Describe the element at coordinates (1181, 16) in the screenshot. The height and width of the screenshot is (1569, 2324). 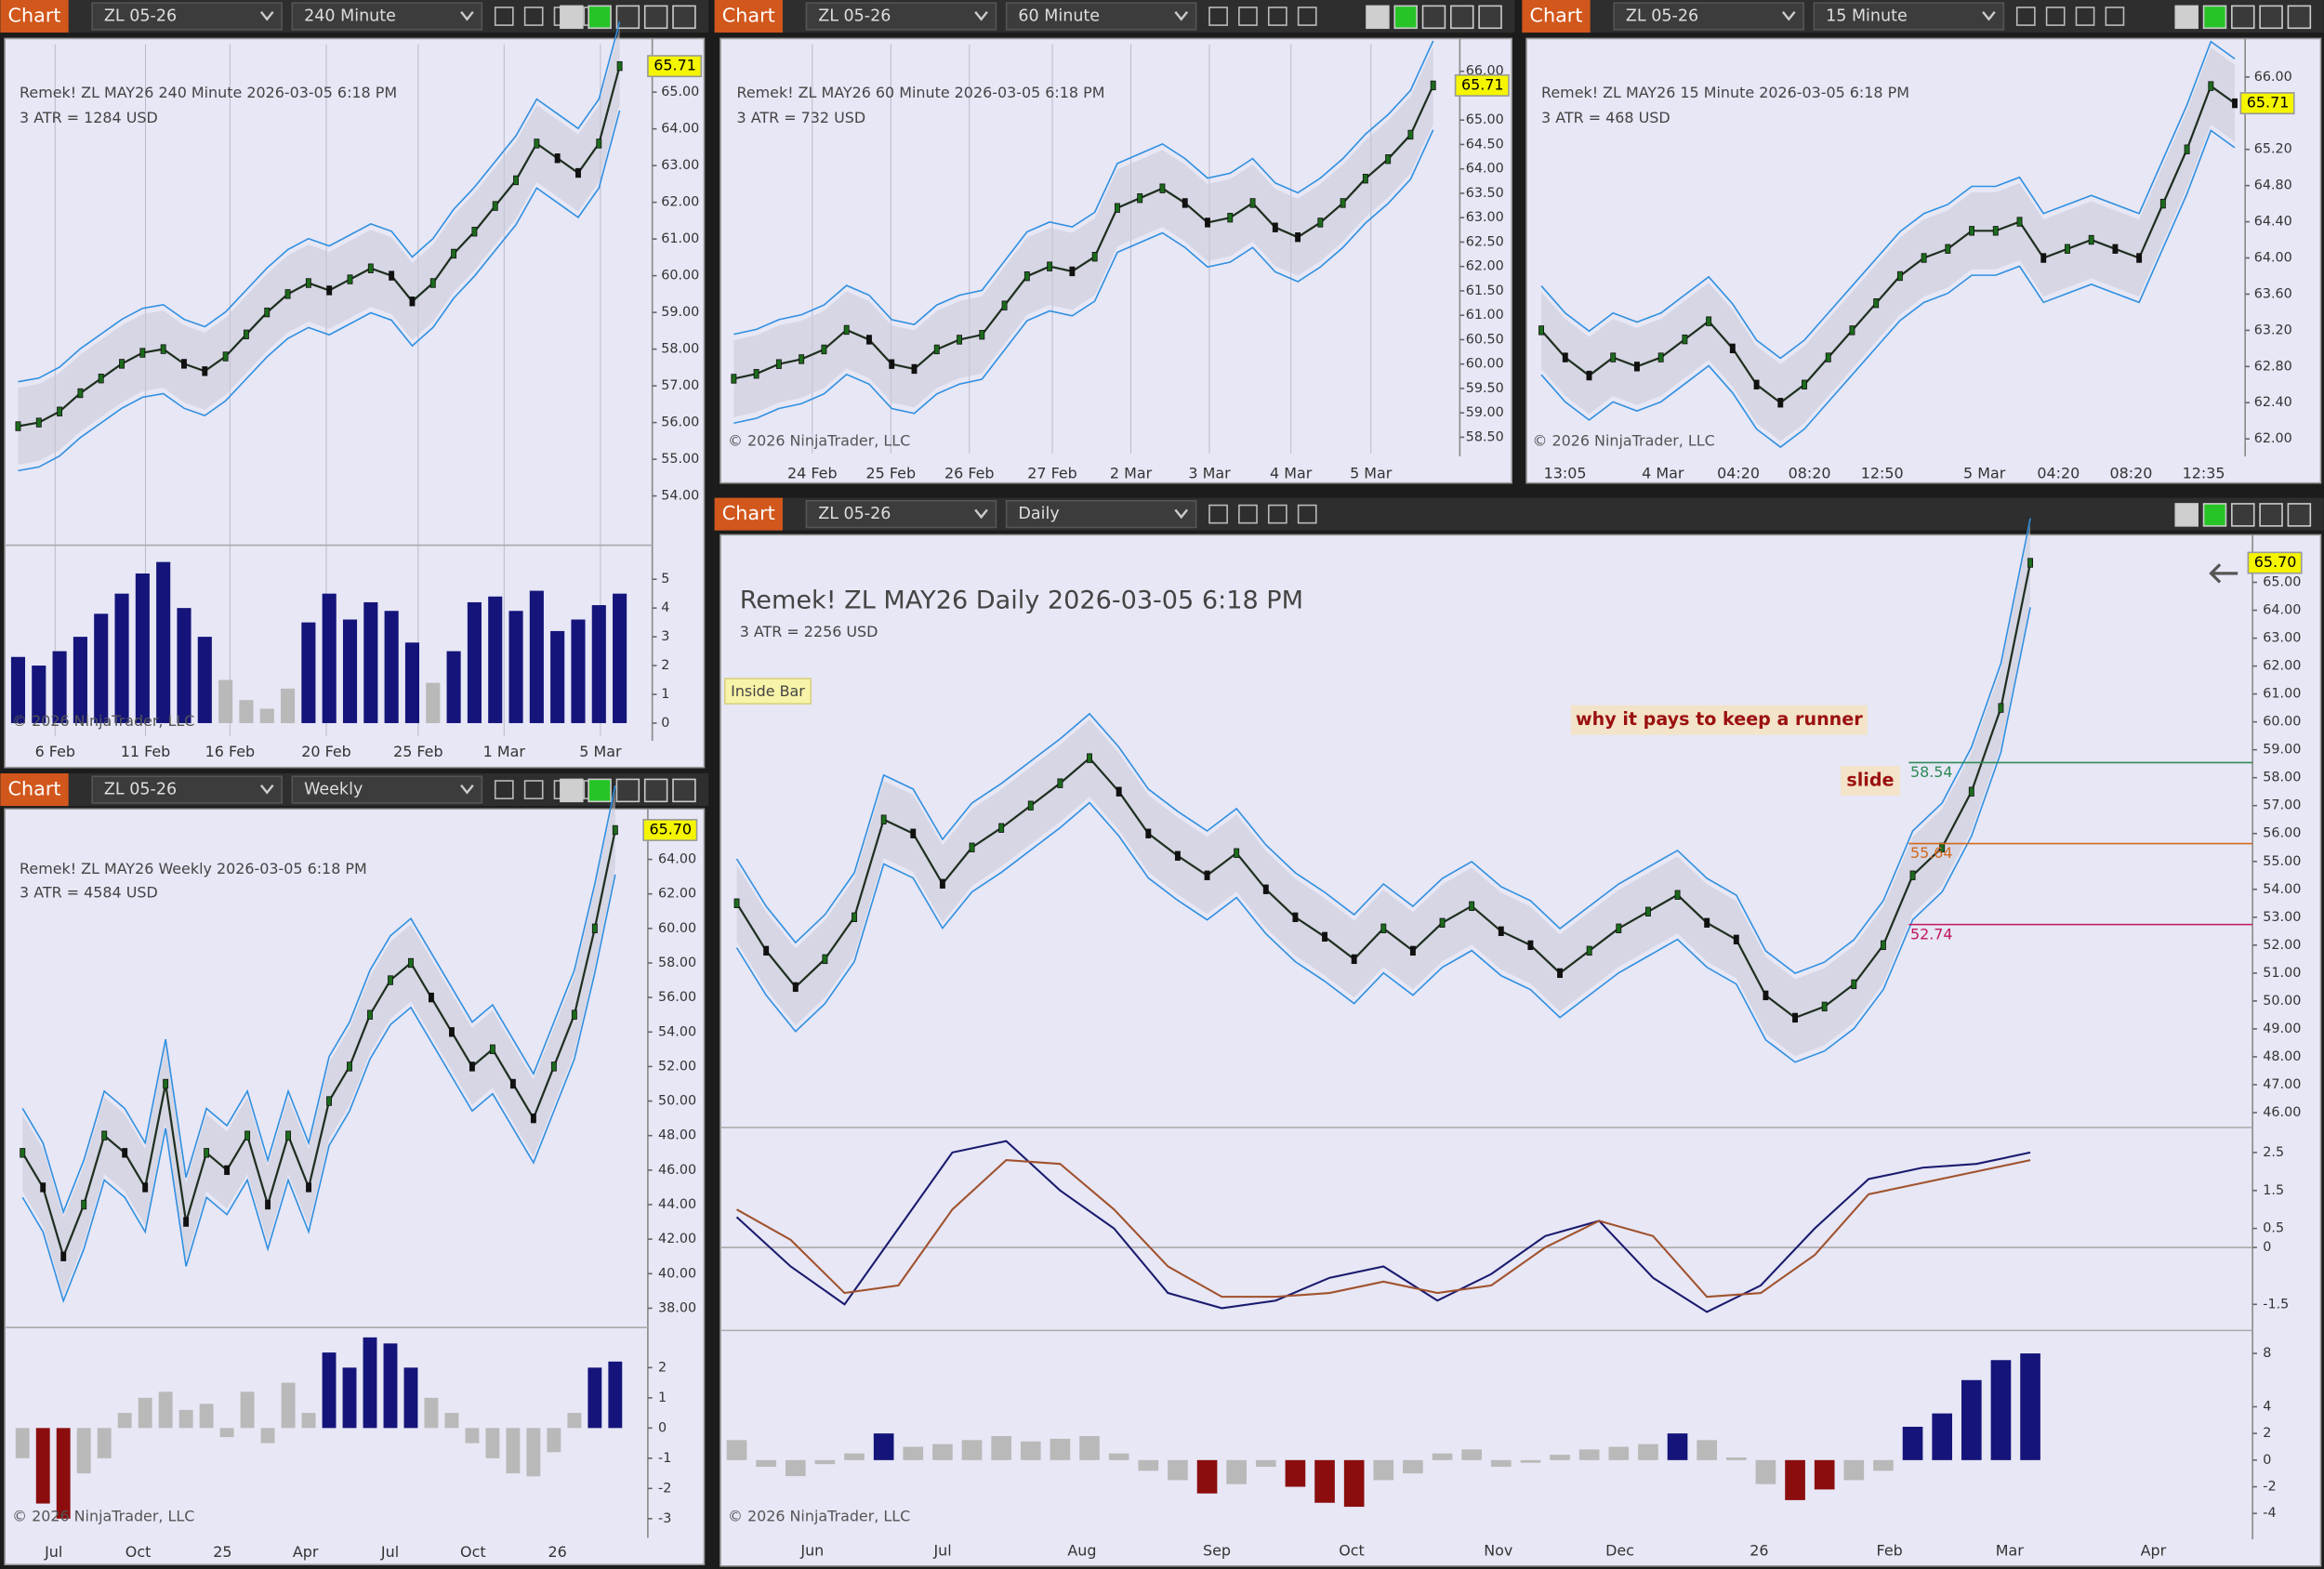
I see `dropdown-chevron` at that location.